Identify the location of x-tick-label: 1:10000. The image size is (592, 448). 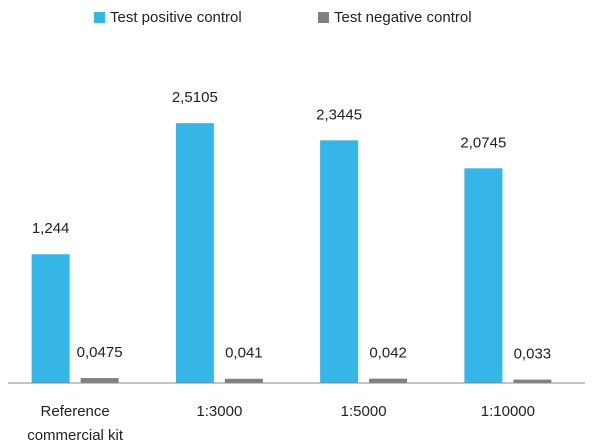
(507, 411).